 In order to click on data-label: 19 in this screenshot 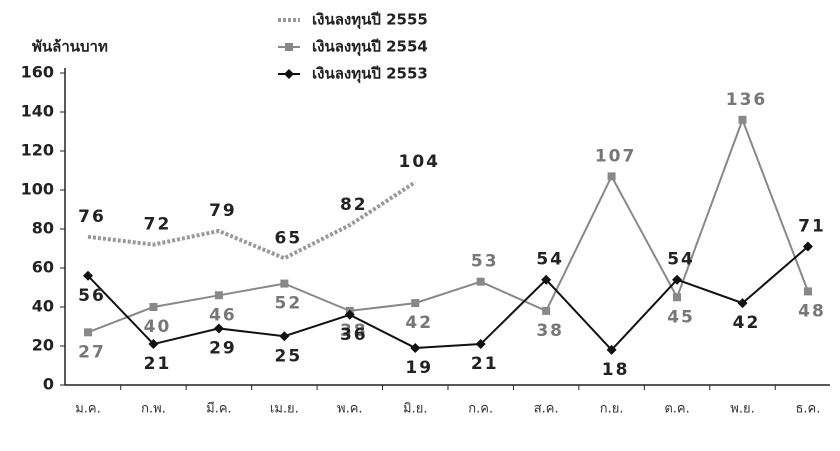, I will do `click(419, 368)`.